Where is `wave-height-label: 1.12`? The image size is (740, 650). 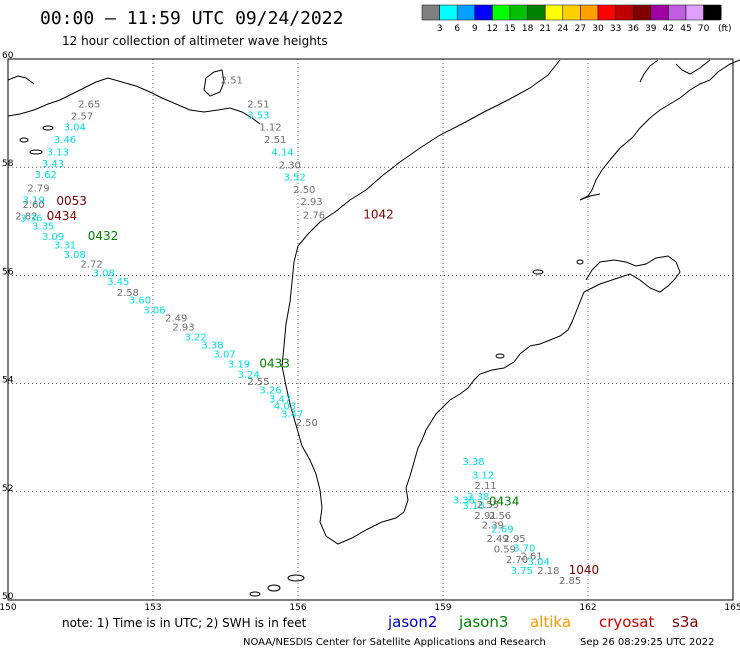
wave-height-label: 1.12 is located at coordinates (270, 127).